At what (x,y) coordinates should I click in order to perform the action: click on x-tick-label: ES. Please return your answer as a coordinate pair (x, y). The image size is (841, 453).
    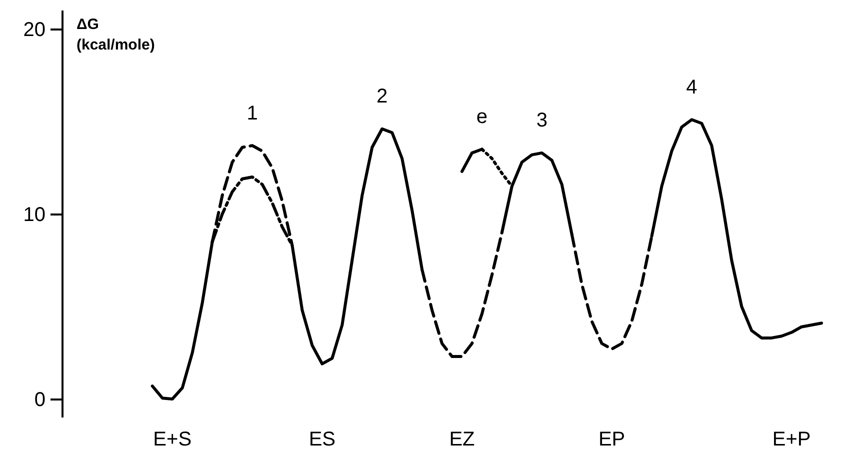
    Looking at the image, I should click on (322, 439).